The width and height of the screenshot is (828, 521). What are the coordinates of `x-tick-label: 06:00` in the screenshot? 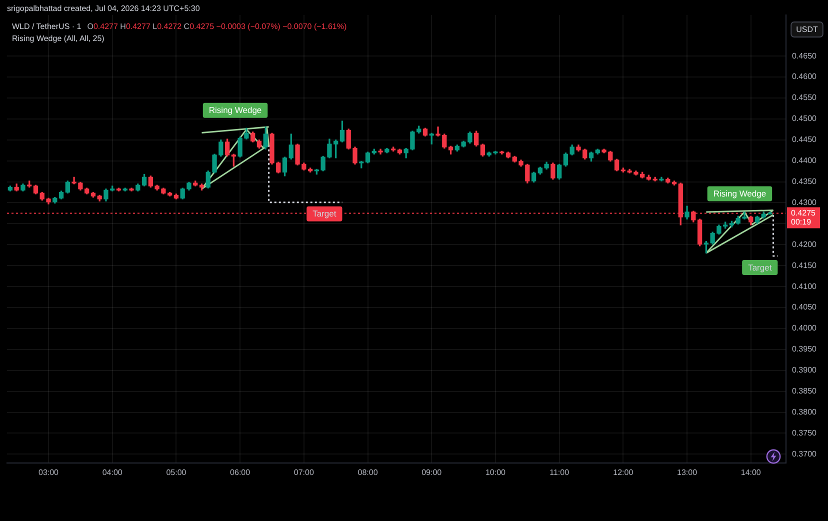 It's located at (240, 473).